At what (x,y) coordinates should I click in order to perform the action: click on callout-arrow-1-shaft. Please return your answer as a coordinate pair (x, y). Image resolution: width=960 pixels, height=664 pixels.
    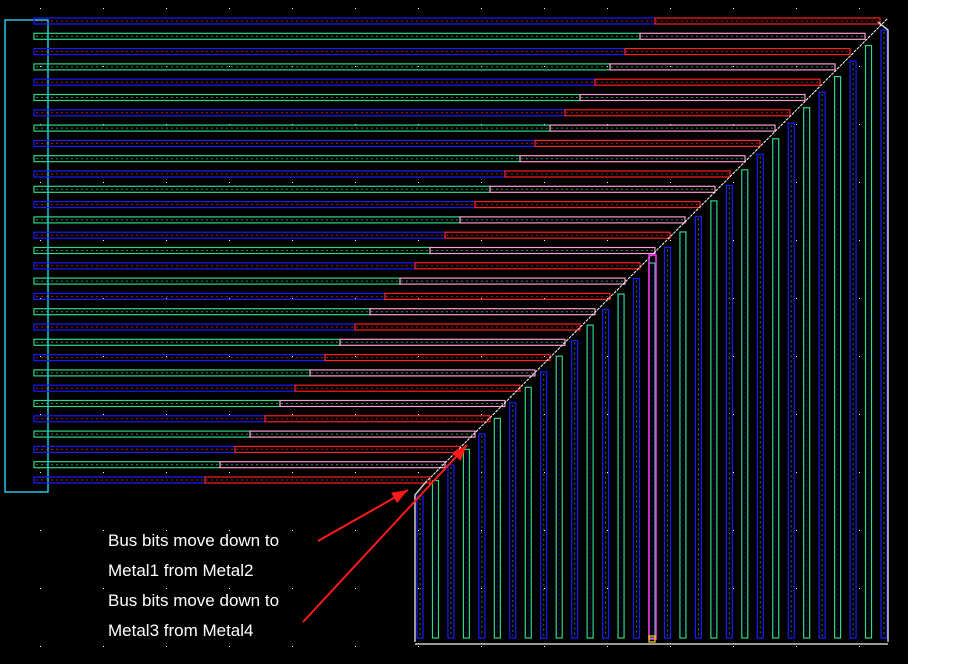
    Looking at the image, I should click on (363, 515).